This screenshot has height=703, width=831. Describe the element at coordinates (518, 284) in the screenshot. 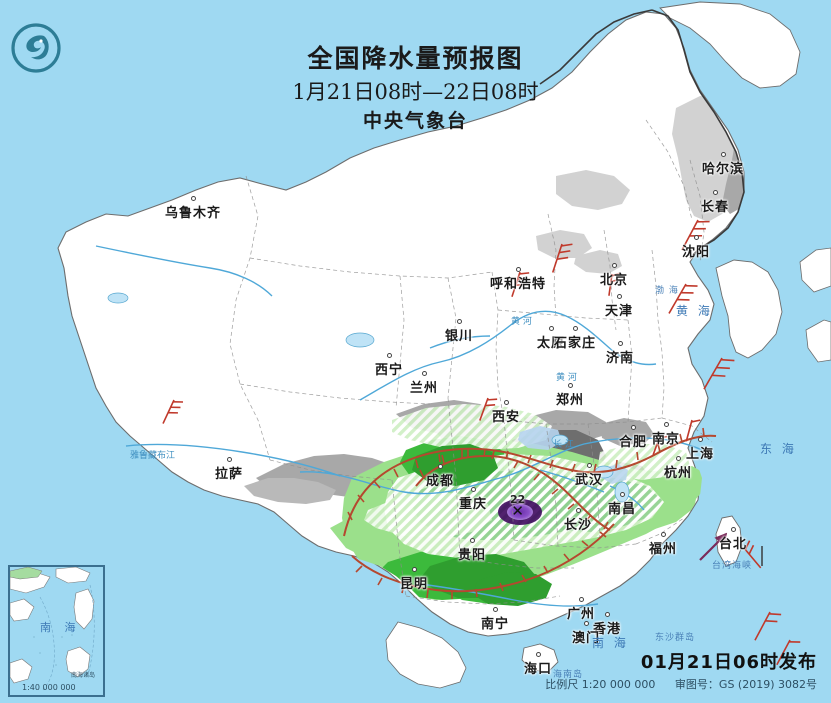

I see `city-name: 呼和浩特` at that location.